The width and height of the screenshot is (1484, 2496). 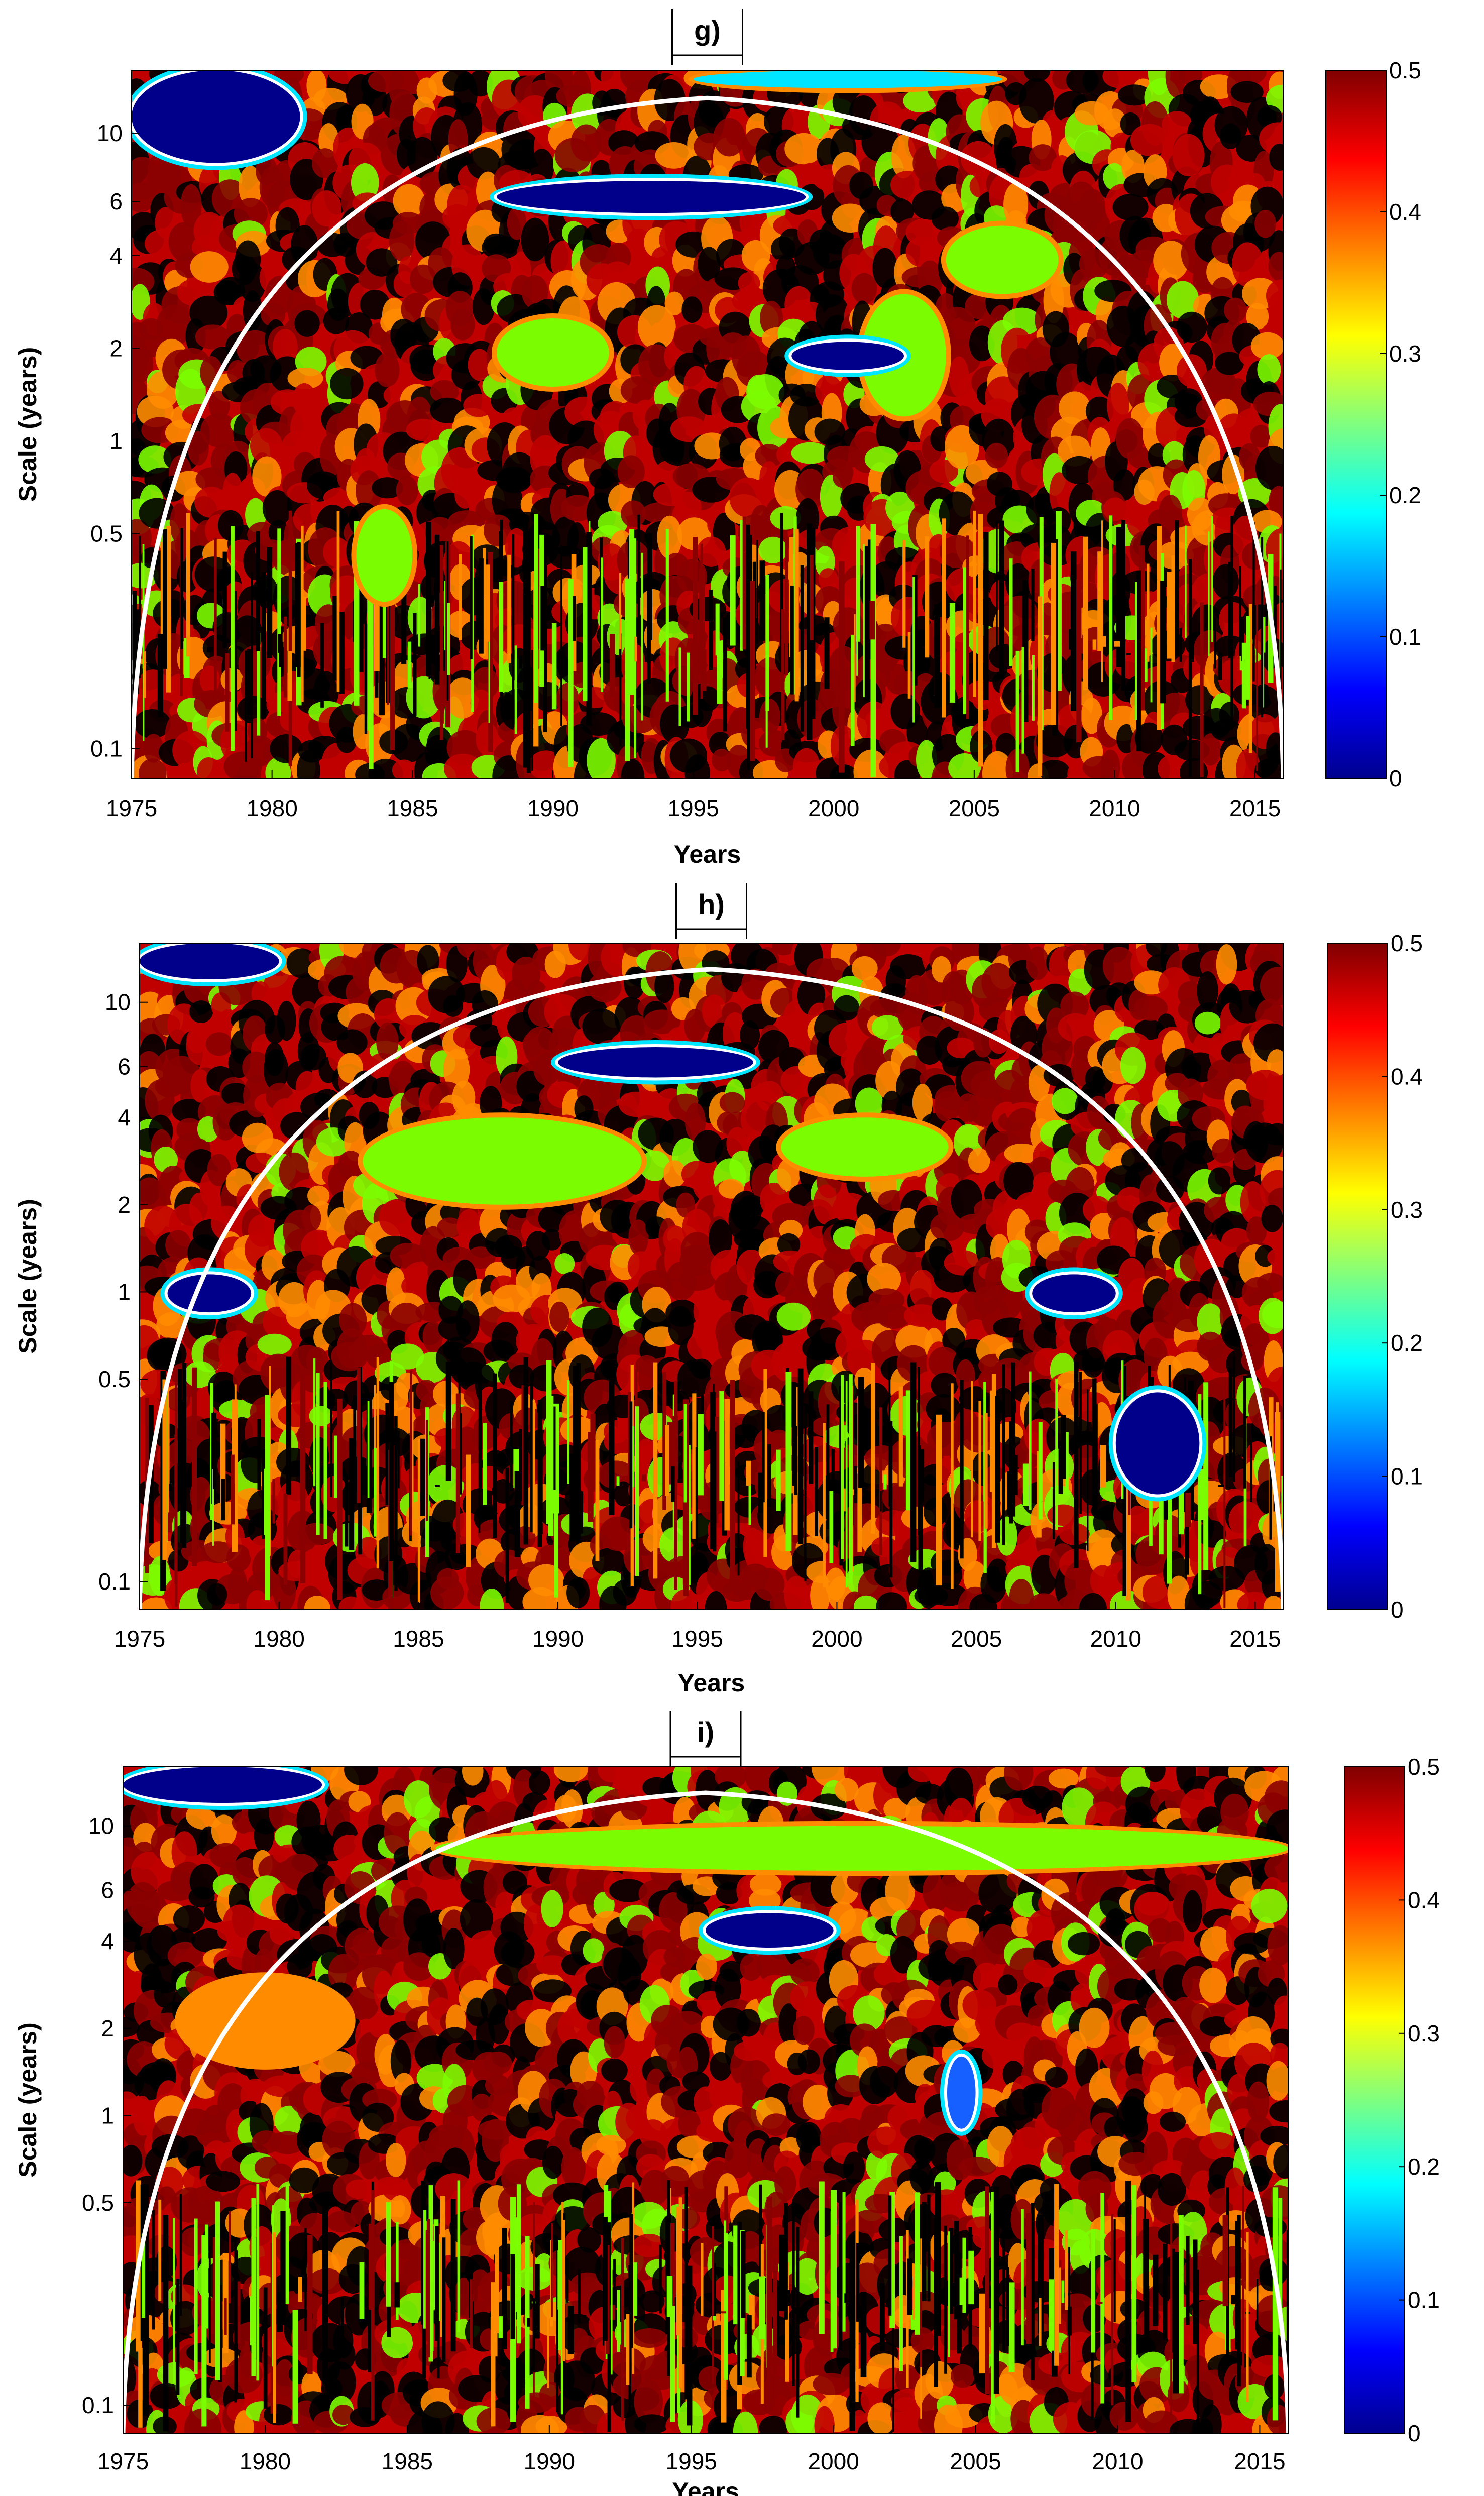 I want to click on region-low, so click(x=655, y=1062).